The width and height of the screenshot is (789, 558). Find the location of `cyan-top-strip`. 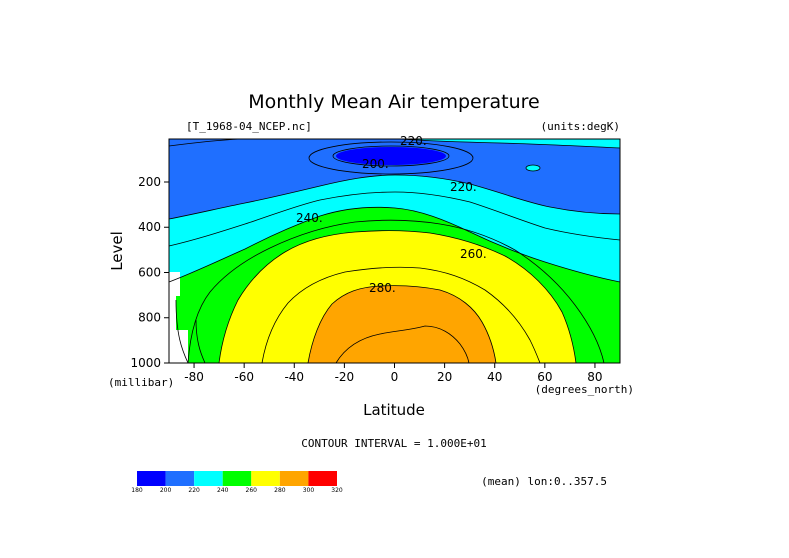

cyan-top-strip is located at coordinates (510, 143).